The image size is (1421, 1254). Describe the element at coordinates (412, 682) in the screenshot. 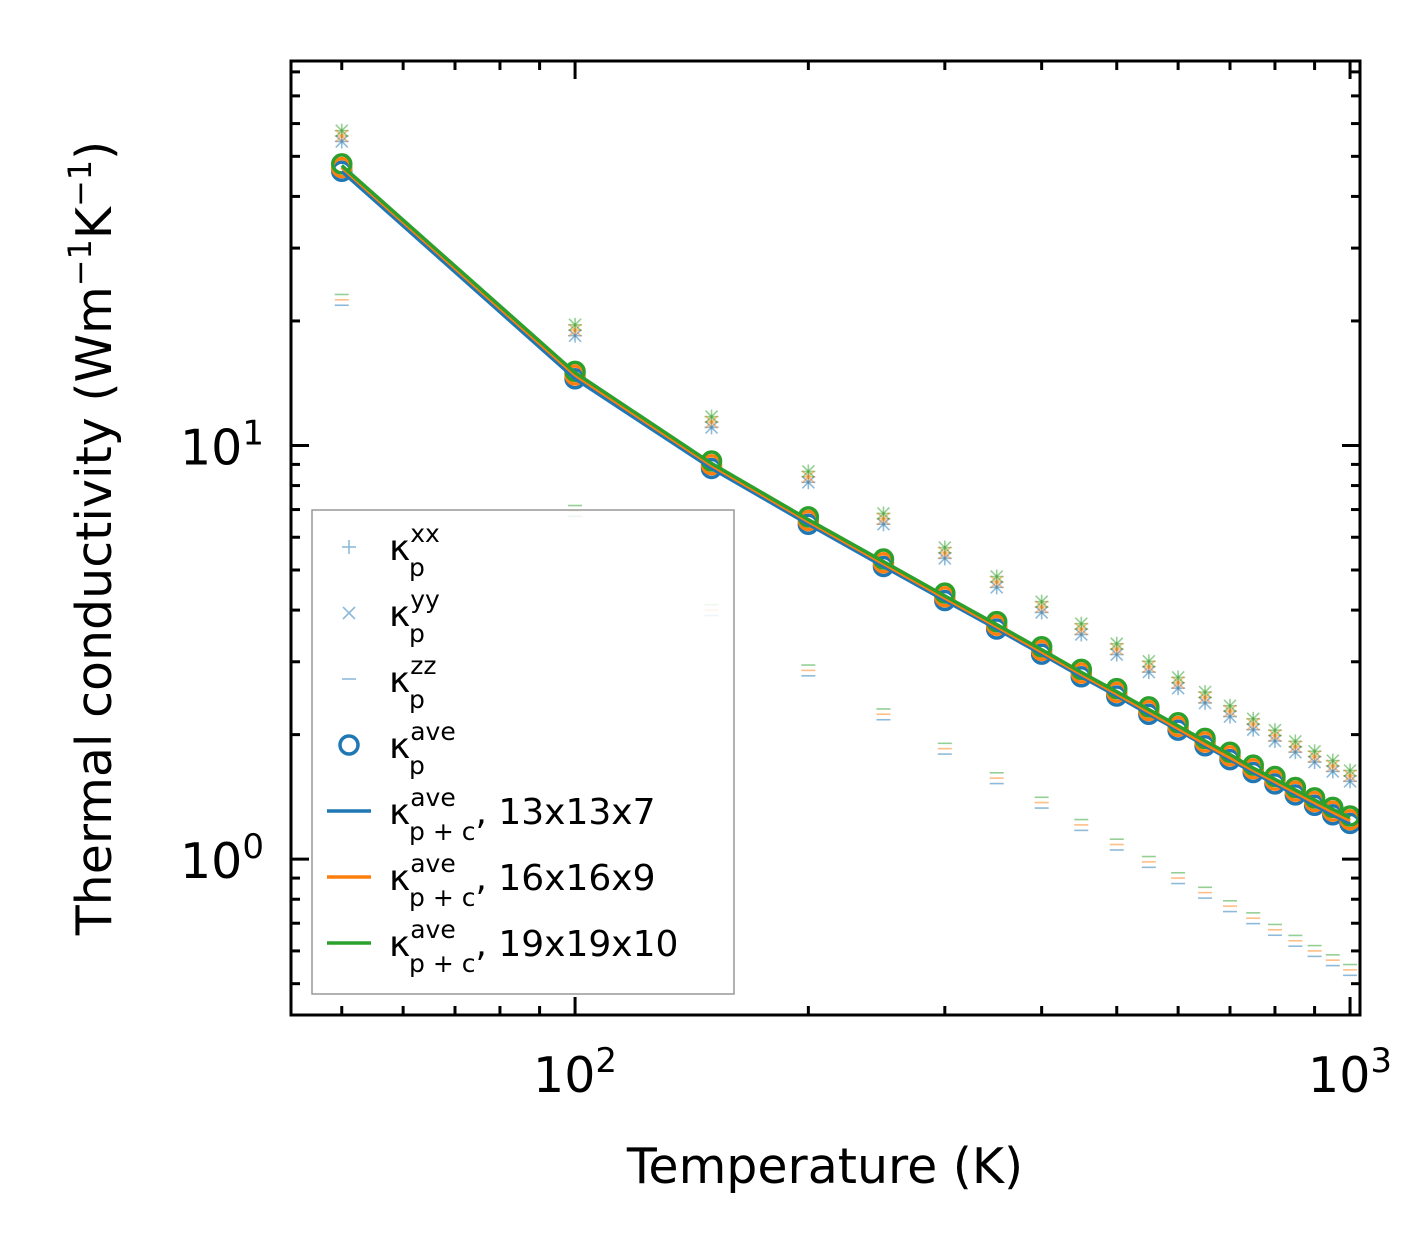

I see `legend-entry-label: κzz p` at that location.